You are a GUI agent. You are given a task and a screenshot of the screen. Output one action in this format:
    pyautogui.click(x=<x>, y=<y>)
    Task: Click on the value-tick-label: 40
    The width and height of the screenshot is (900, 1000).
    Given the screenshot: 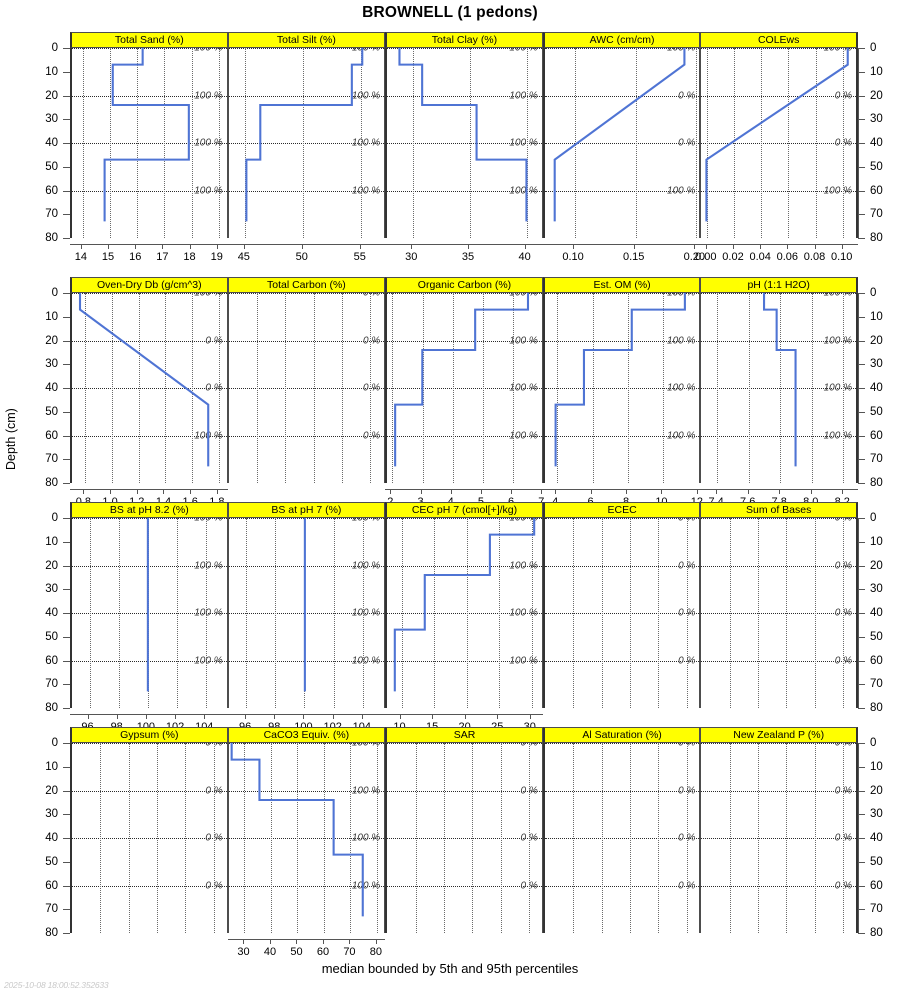 What is the action you would take?
    pyautogui.click(x=524, y=257)
    